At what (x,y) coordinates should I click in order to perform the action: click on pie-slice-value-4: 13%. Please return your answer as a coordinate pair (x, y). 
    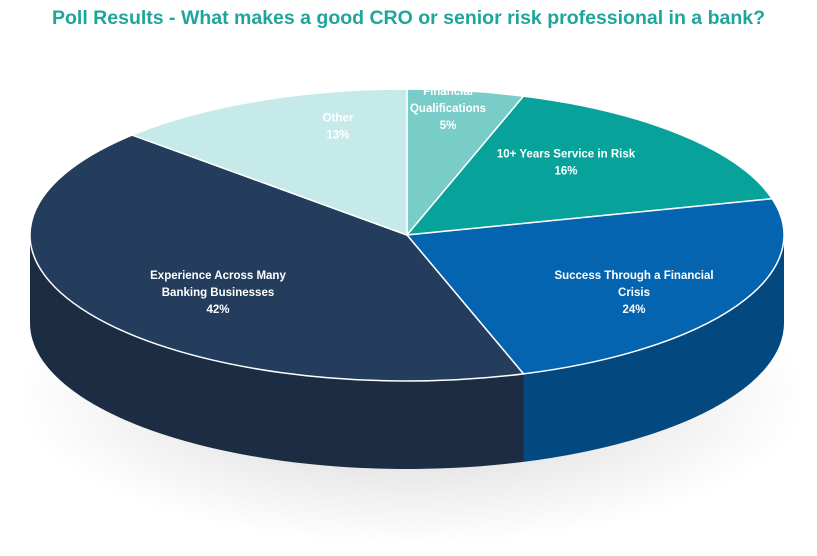
    Looking at the image, I should click on (337, 136).